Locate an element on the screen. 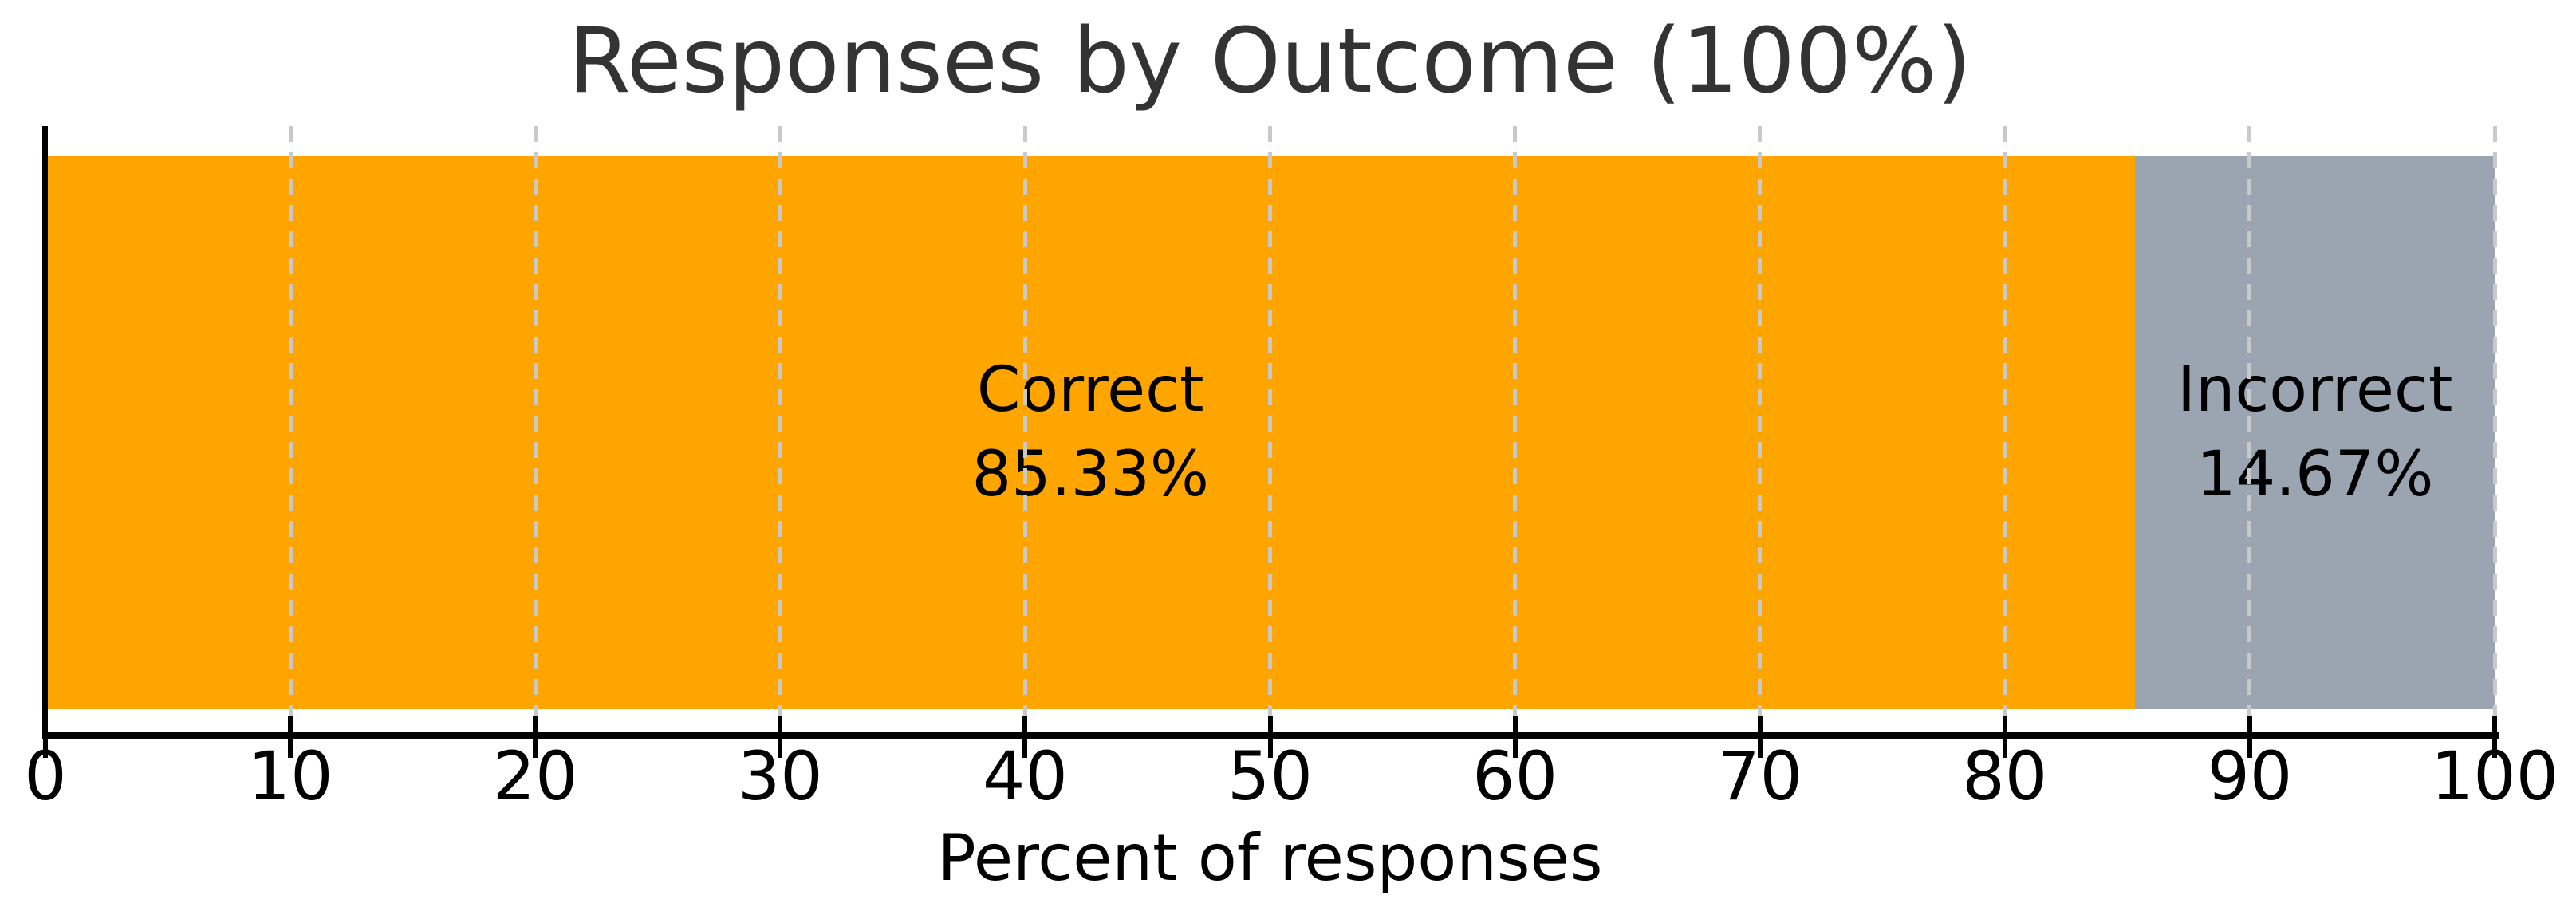  segment-name-label: Incorrect is located at coordinates (2314, 390).